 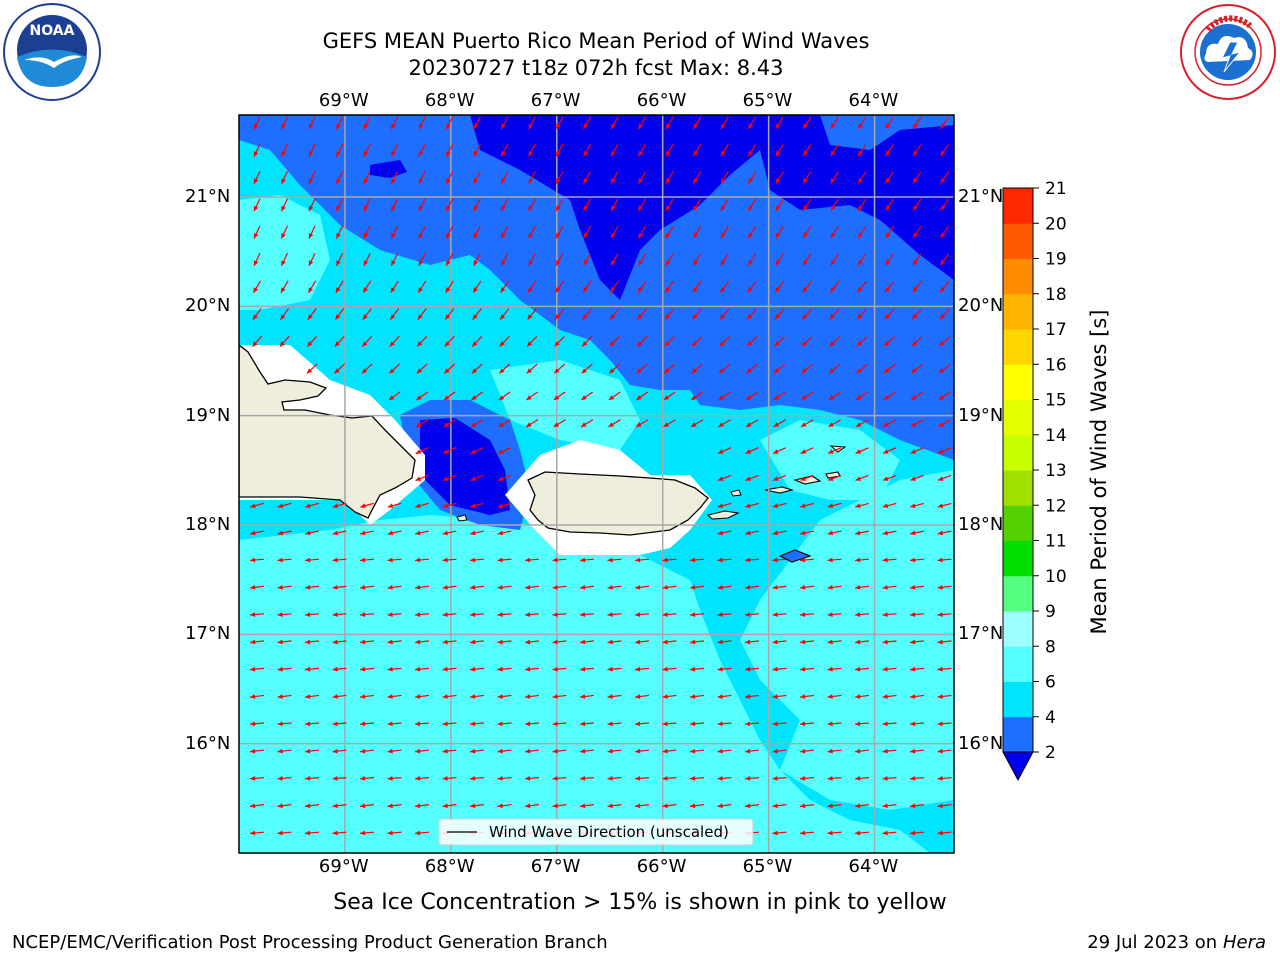 I want to click on lat-tick-label: 18°N, so click(x=208, y=524).